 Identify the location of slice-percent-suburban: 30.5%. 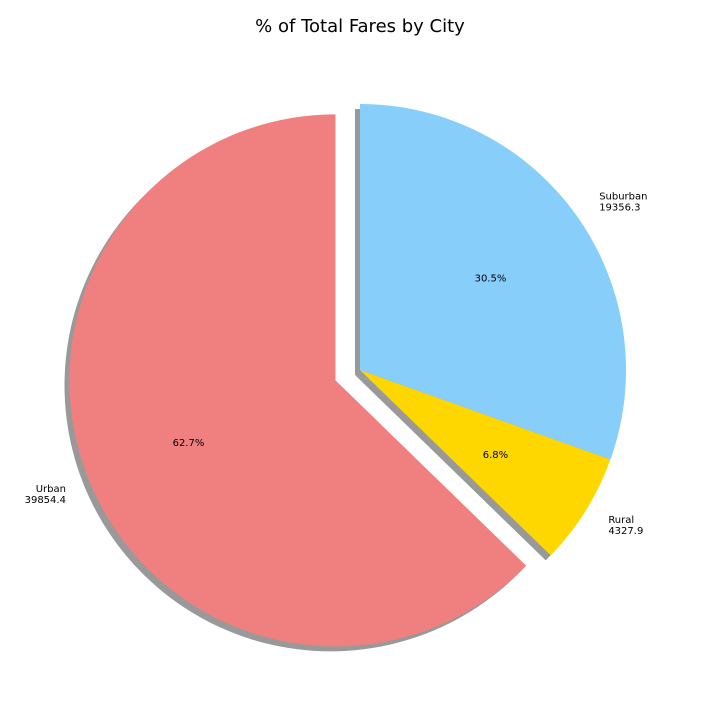
(491, 279).